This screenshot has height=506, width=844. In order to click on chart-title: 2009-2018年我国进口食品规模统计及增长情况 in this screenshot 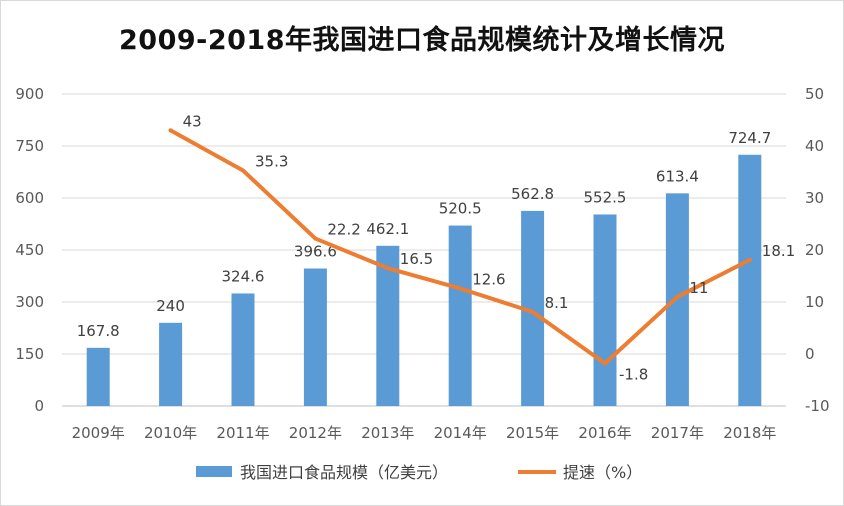, I will do `click(422, 40)`.